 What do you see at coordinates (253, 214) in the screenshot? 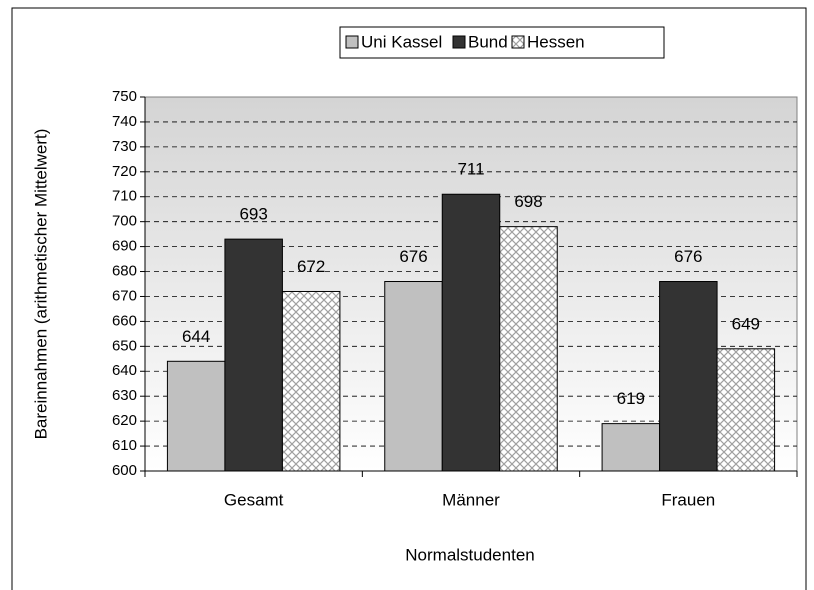
I see `data-label: 693` at bounding box center [253, 214].